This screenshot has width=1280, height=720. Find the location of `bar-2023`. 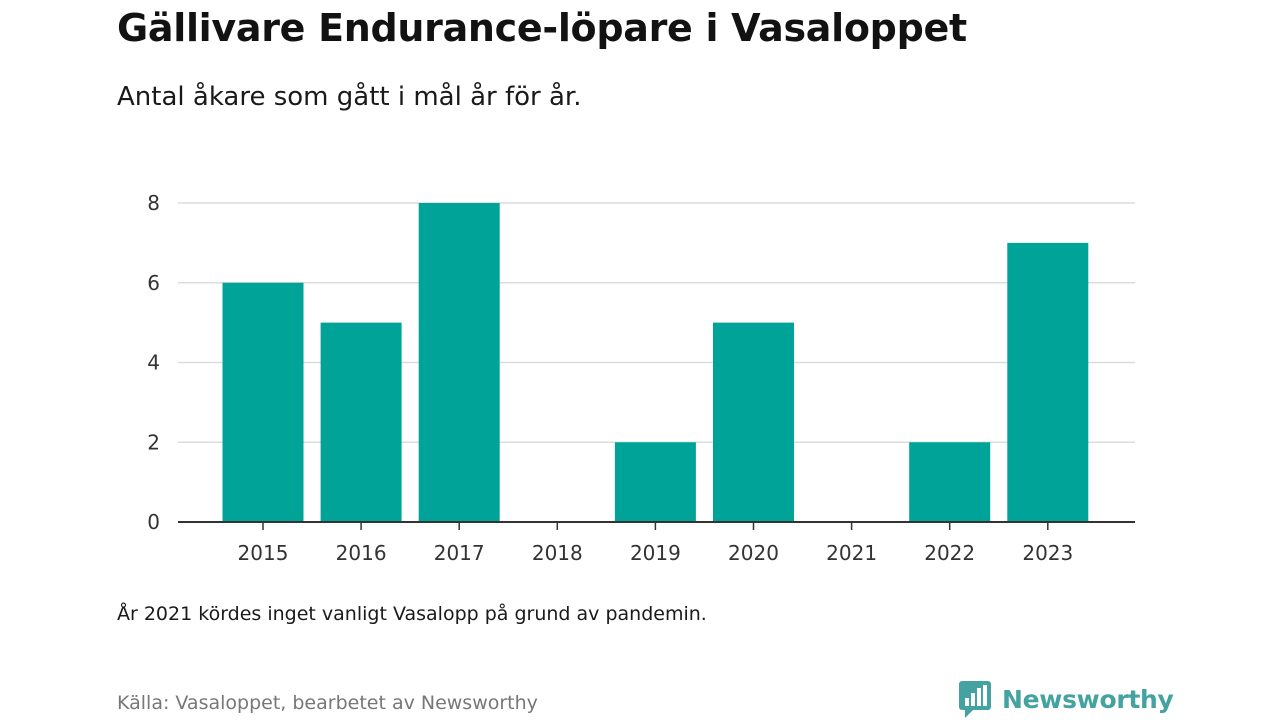

bar-2023 is located at coordinates (1048, 382).